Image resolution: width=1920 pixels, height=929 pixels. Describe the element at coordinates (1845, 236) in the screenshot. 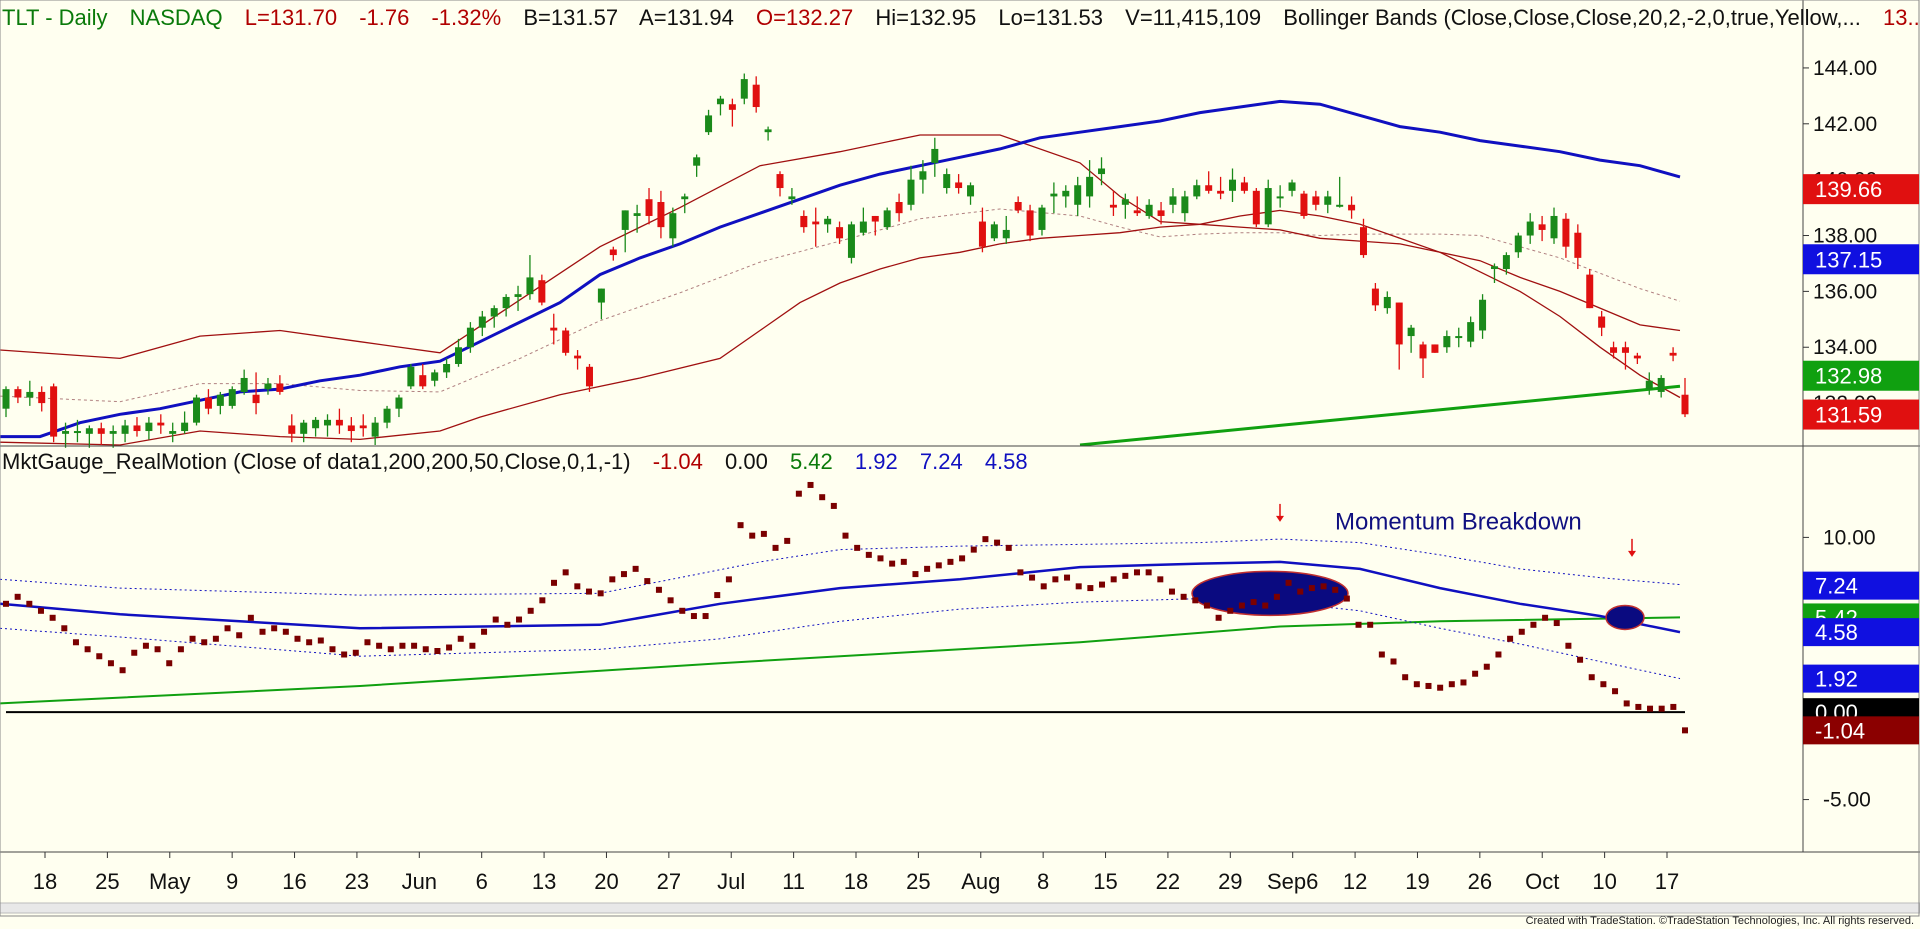

I see `price-tick-label: 138.00` at that location.